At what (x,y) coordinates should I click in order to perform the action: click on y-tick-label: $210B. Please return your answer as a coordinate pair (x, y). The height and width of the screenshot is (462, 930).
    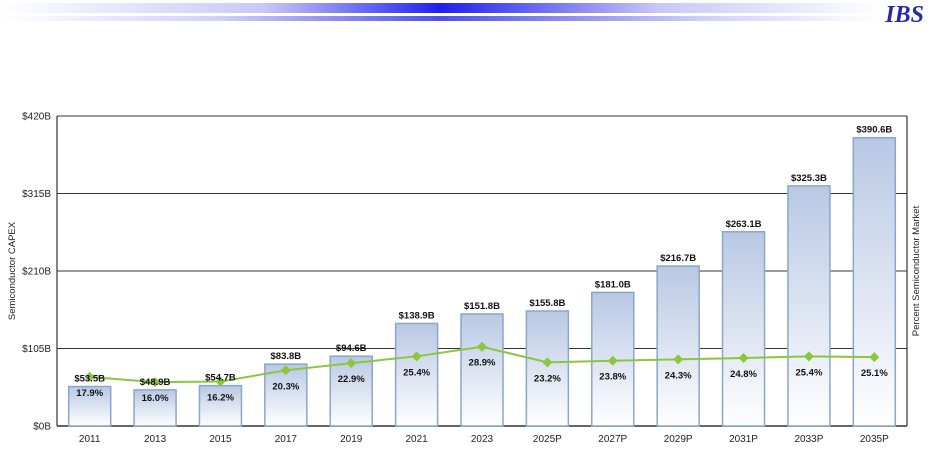
    Looking at the image, I should click on (36, 272).